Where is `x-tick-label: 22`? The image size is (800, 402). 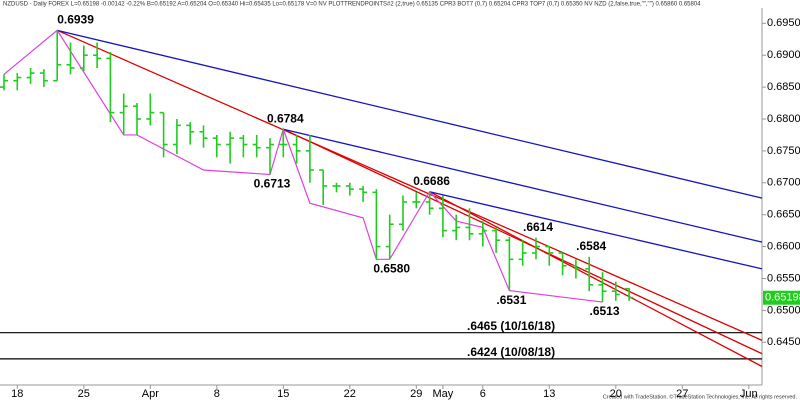 x-tick-label: 22 is located at coordinates (350, 394).